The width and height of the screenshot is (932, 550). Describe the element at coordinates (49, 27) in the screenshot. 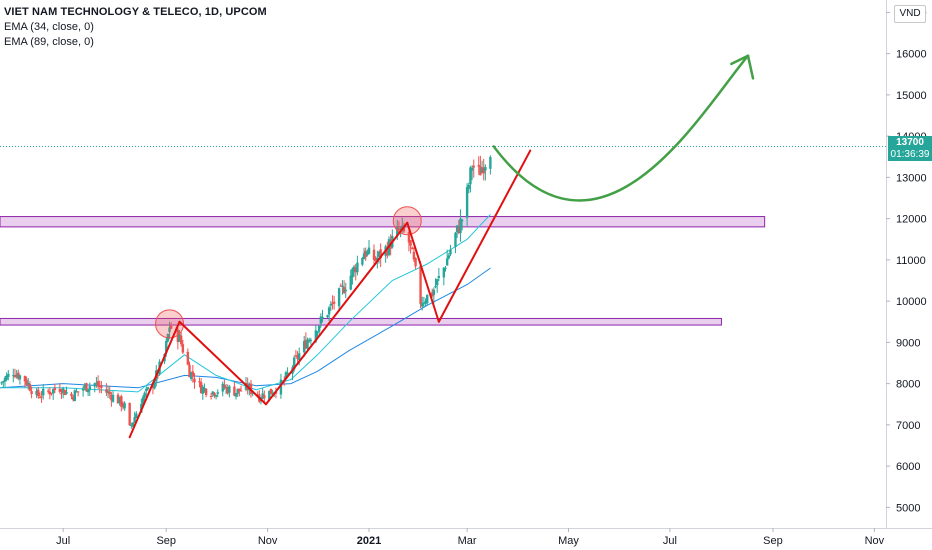

I see `ema34-legend: EMA (34, close, 0)` at that location.